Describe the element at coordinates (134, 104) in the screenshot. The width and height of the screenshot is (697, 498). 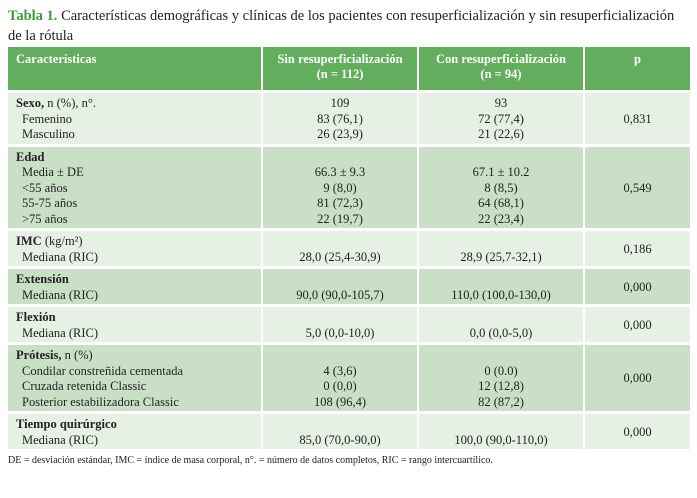
I see `group-heading: Sexo, n (%), n°.` at that location.